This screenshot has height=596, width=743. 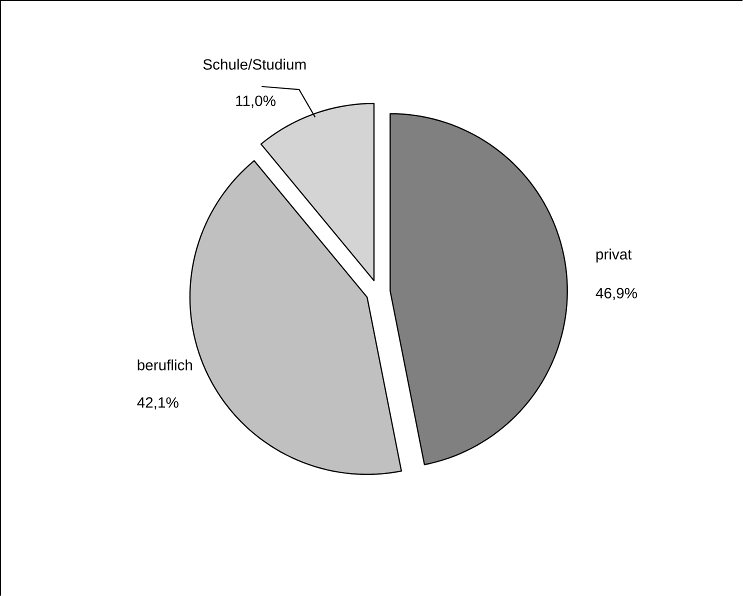 I want to click on data-label: 42,1%, so click(x=157, y=403).